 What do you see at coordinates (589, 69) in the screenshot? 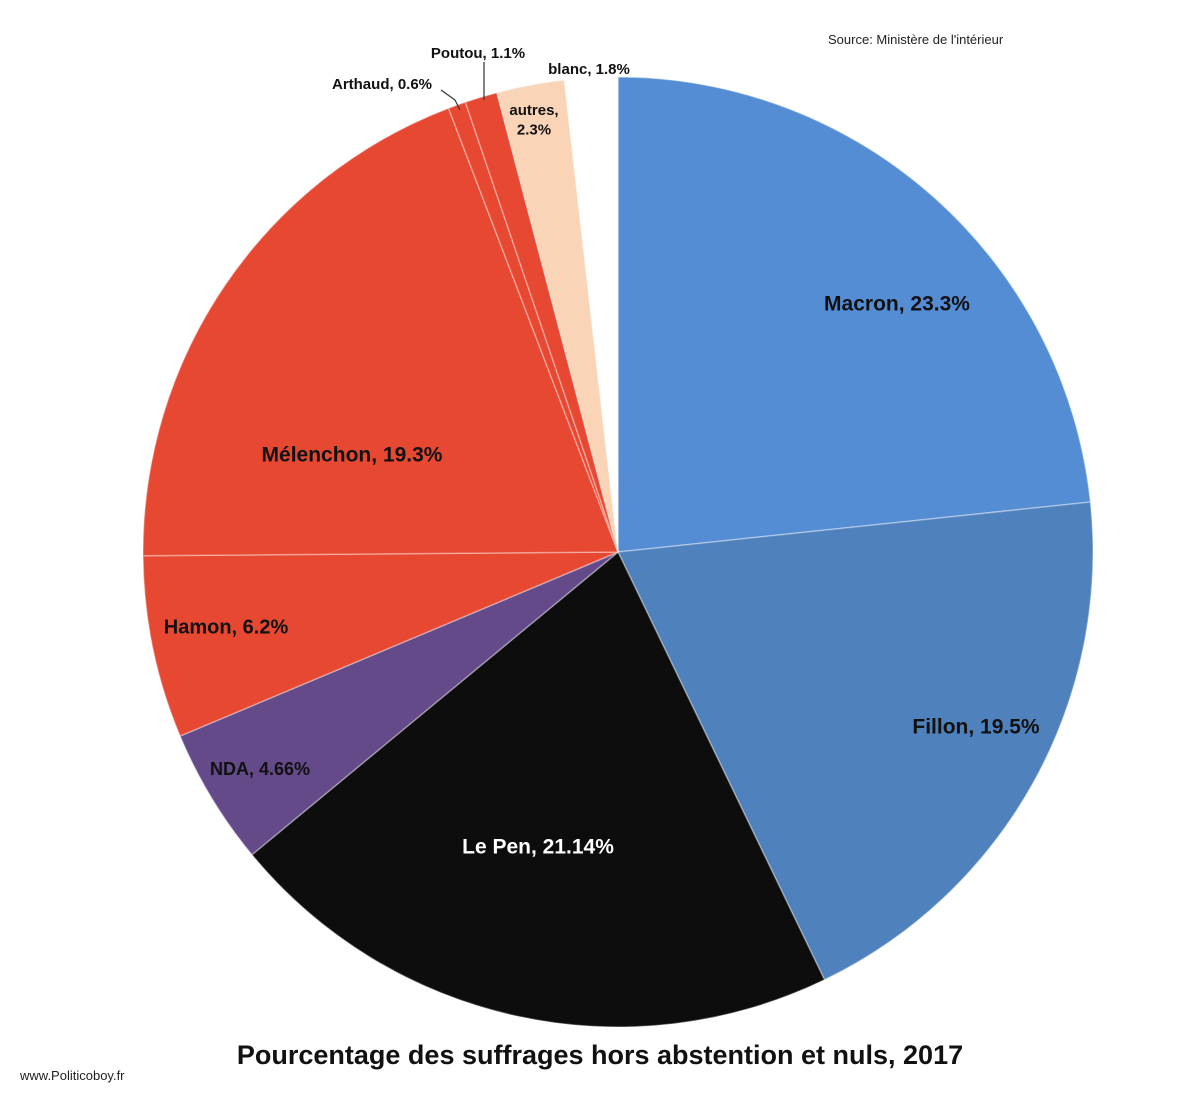
I see `slice-label-blanc: blanc, 1.8%` at bounding box center [589, 69].